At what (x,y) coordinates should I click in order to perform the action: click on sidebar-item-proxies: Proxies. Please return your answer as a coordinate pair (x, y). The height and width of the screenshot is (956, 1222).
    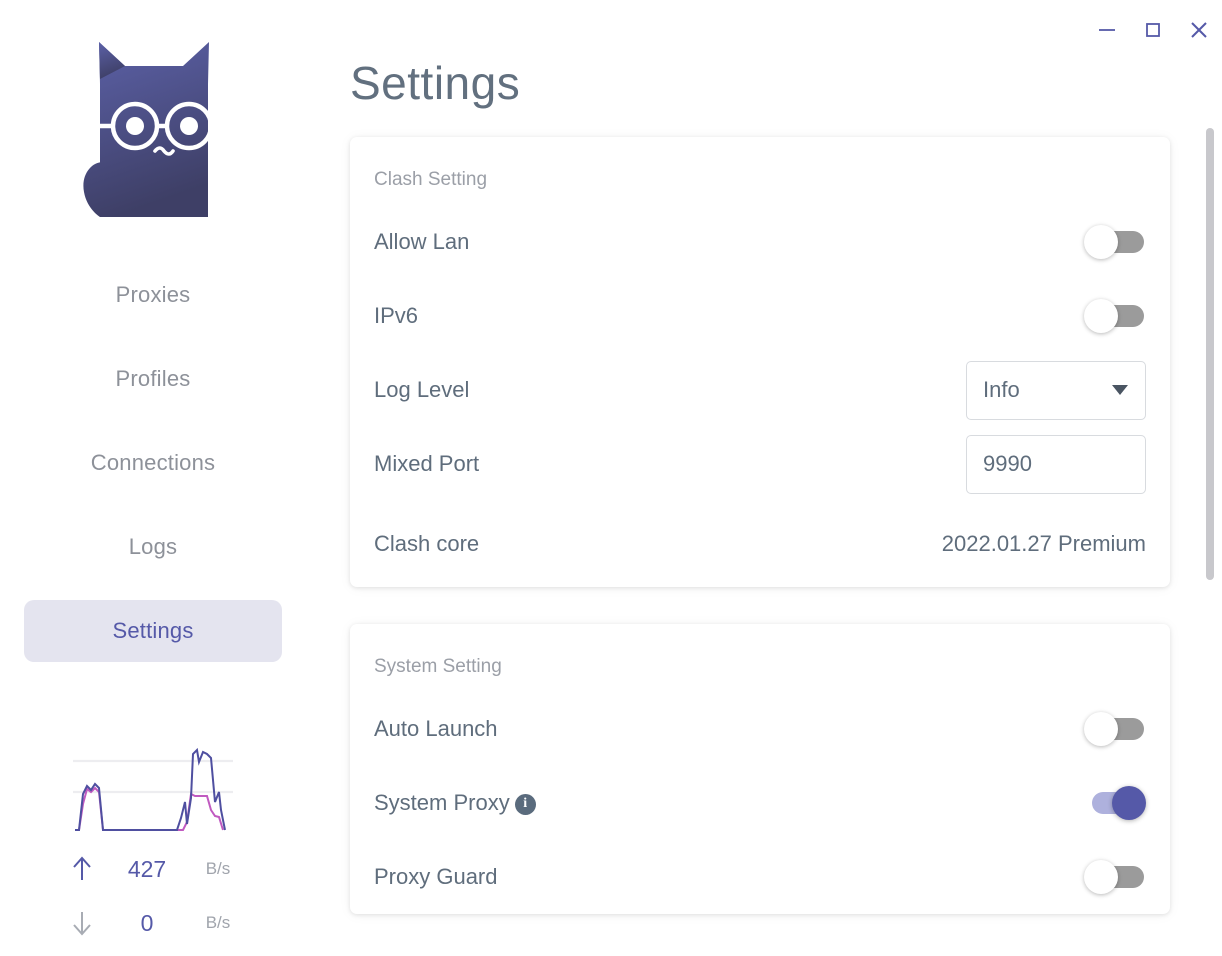
    Looking at the image, I should click on (153, 295).